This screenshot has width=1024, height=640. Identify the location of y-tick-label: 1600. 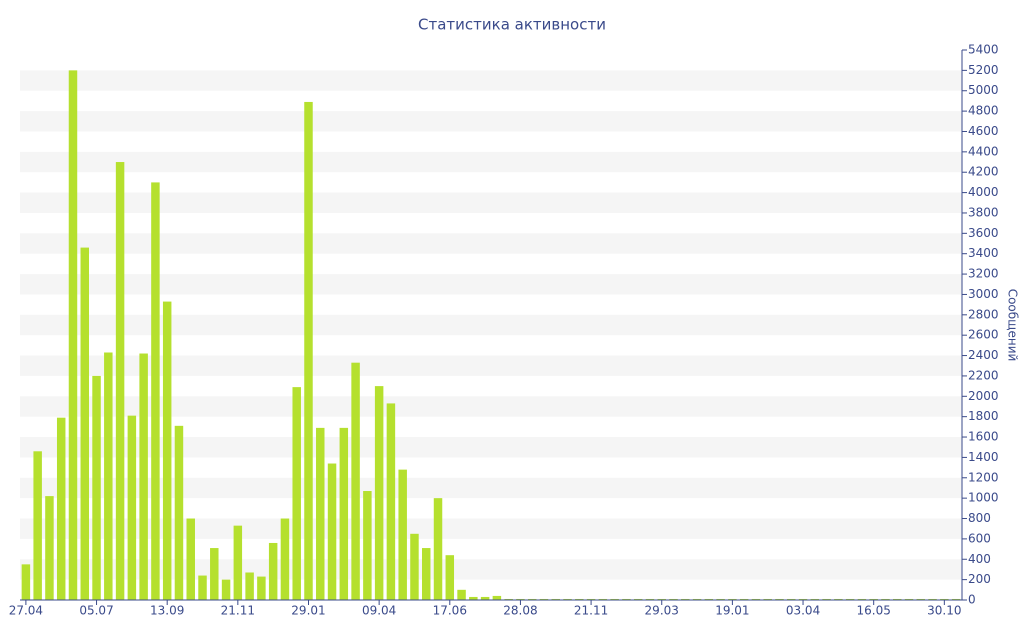
(983, 437).